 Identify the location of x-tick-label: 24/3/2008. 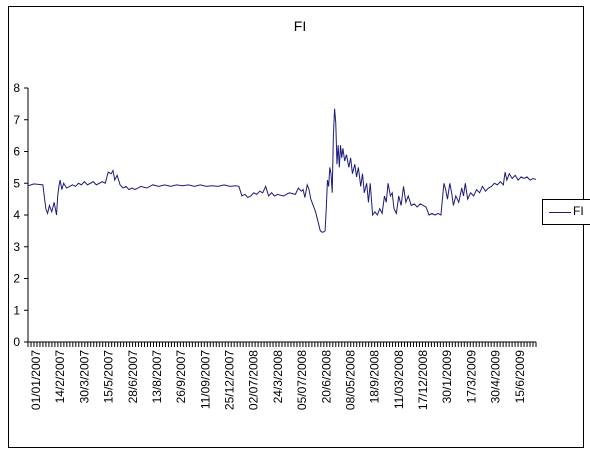
(278, 377).